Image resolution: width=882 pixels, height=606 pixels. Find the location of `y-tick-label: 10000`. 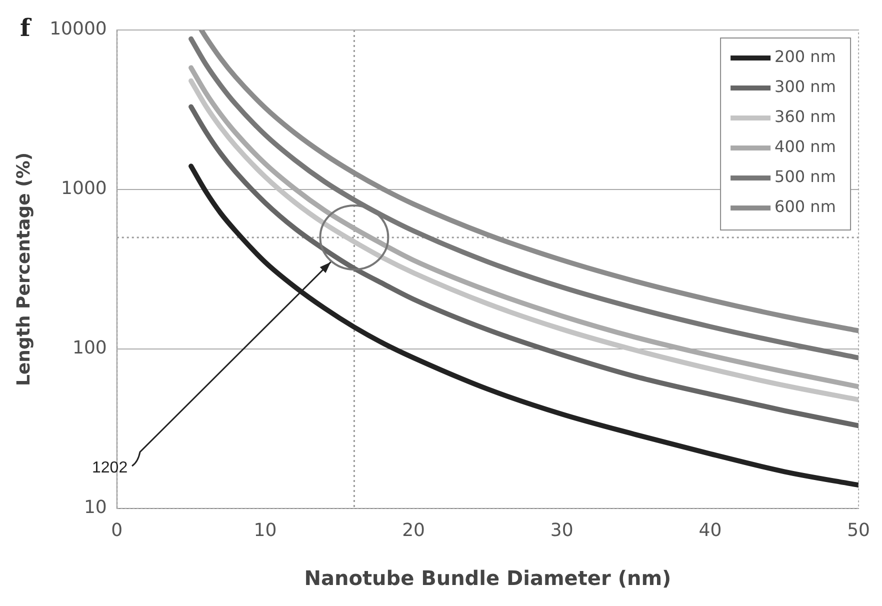

y-tick-label: 10000 is located at coordinates (78, 29).